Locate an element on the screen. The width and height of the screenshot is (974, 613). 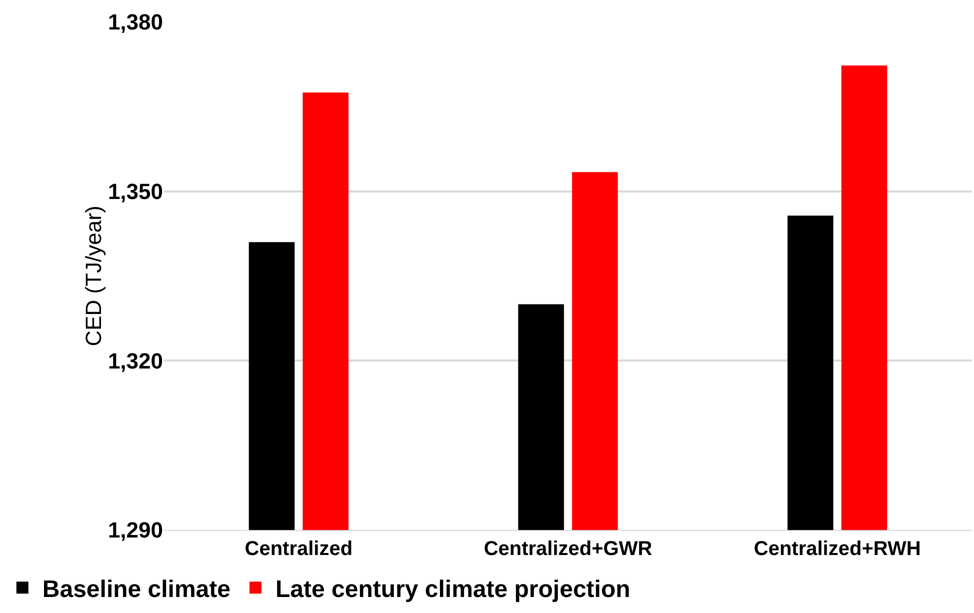
x-tick-label: Centralized+GWR is located at coordinates (568, 549).